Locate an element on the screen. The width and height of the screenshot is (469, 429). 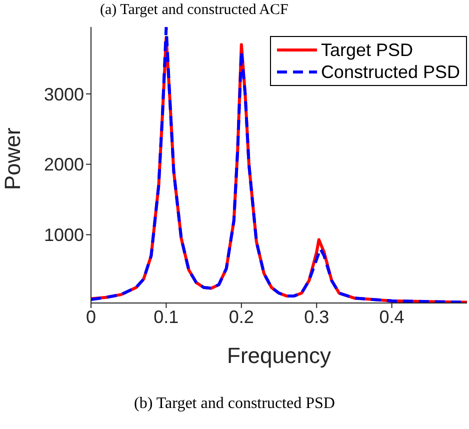
legend-label: Constructed PSD is located at coordinates (390, 72).